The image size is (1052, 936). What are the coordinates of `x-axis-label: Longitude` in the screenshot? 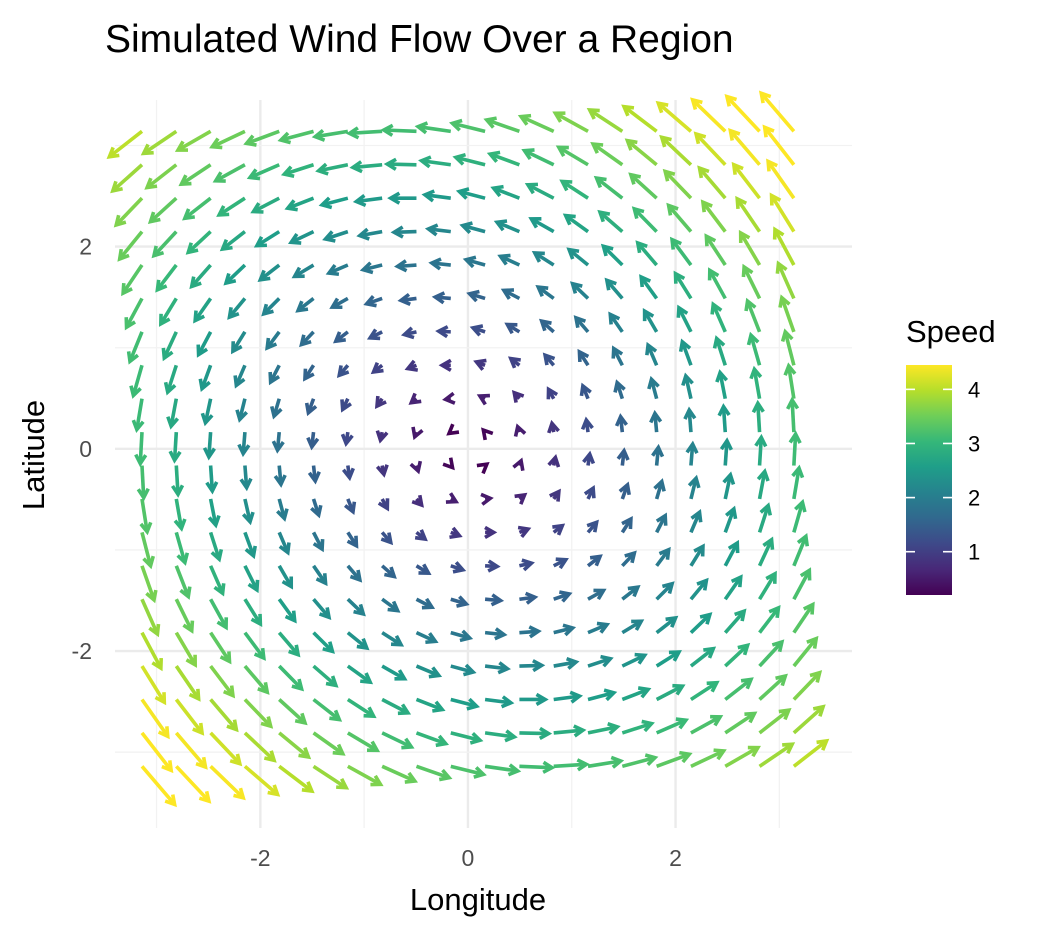 It's located at (478, 899).